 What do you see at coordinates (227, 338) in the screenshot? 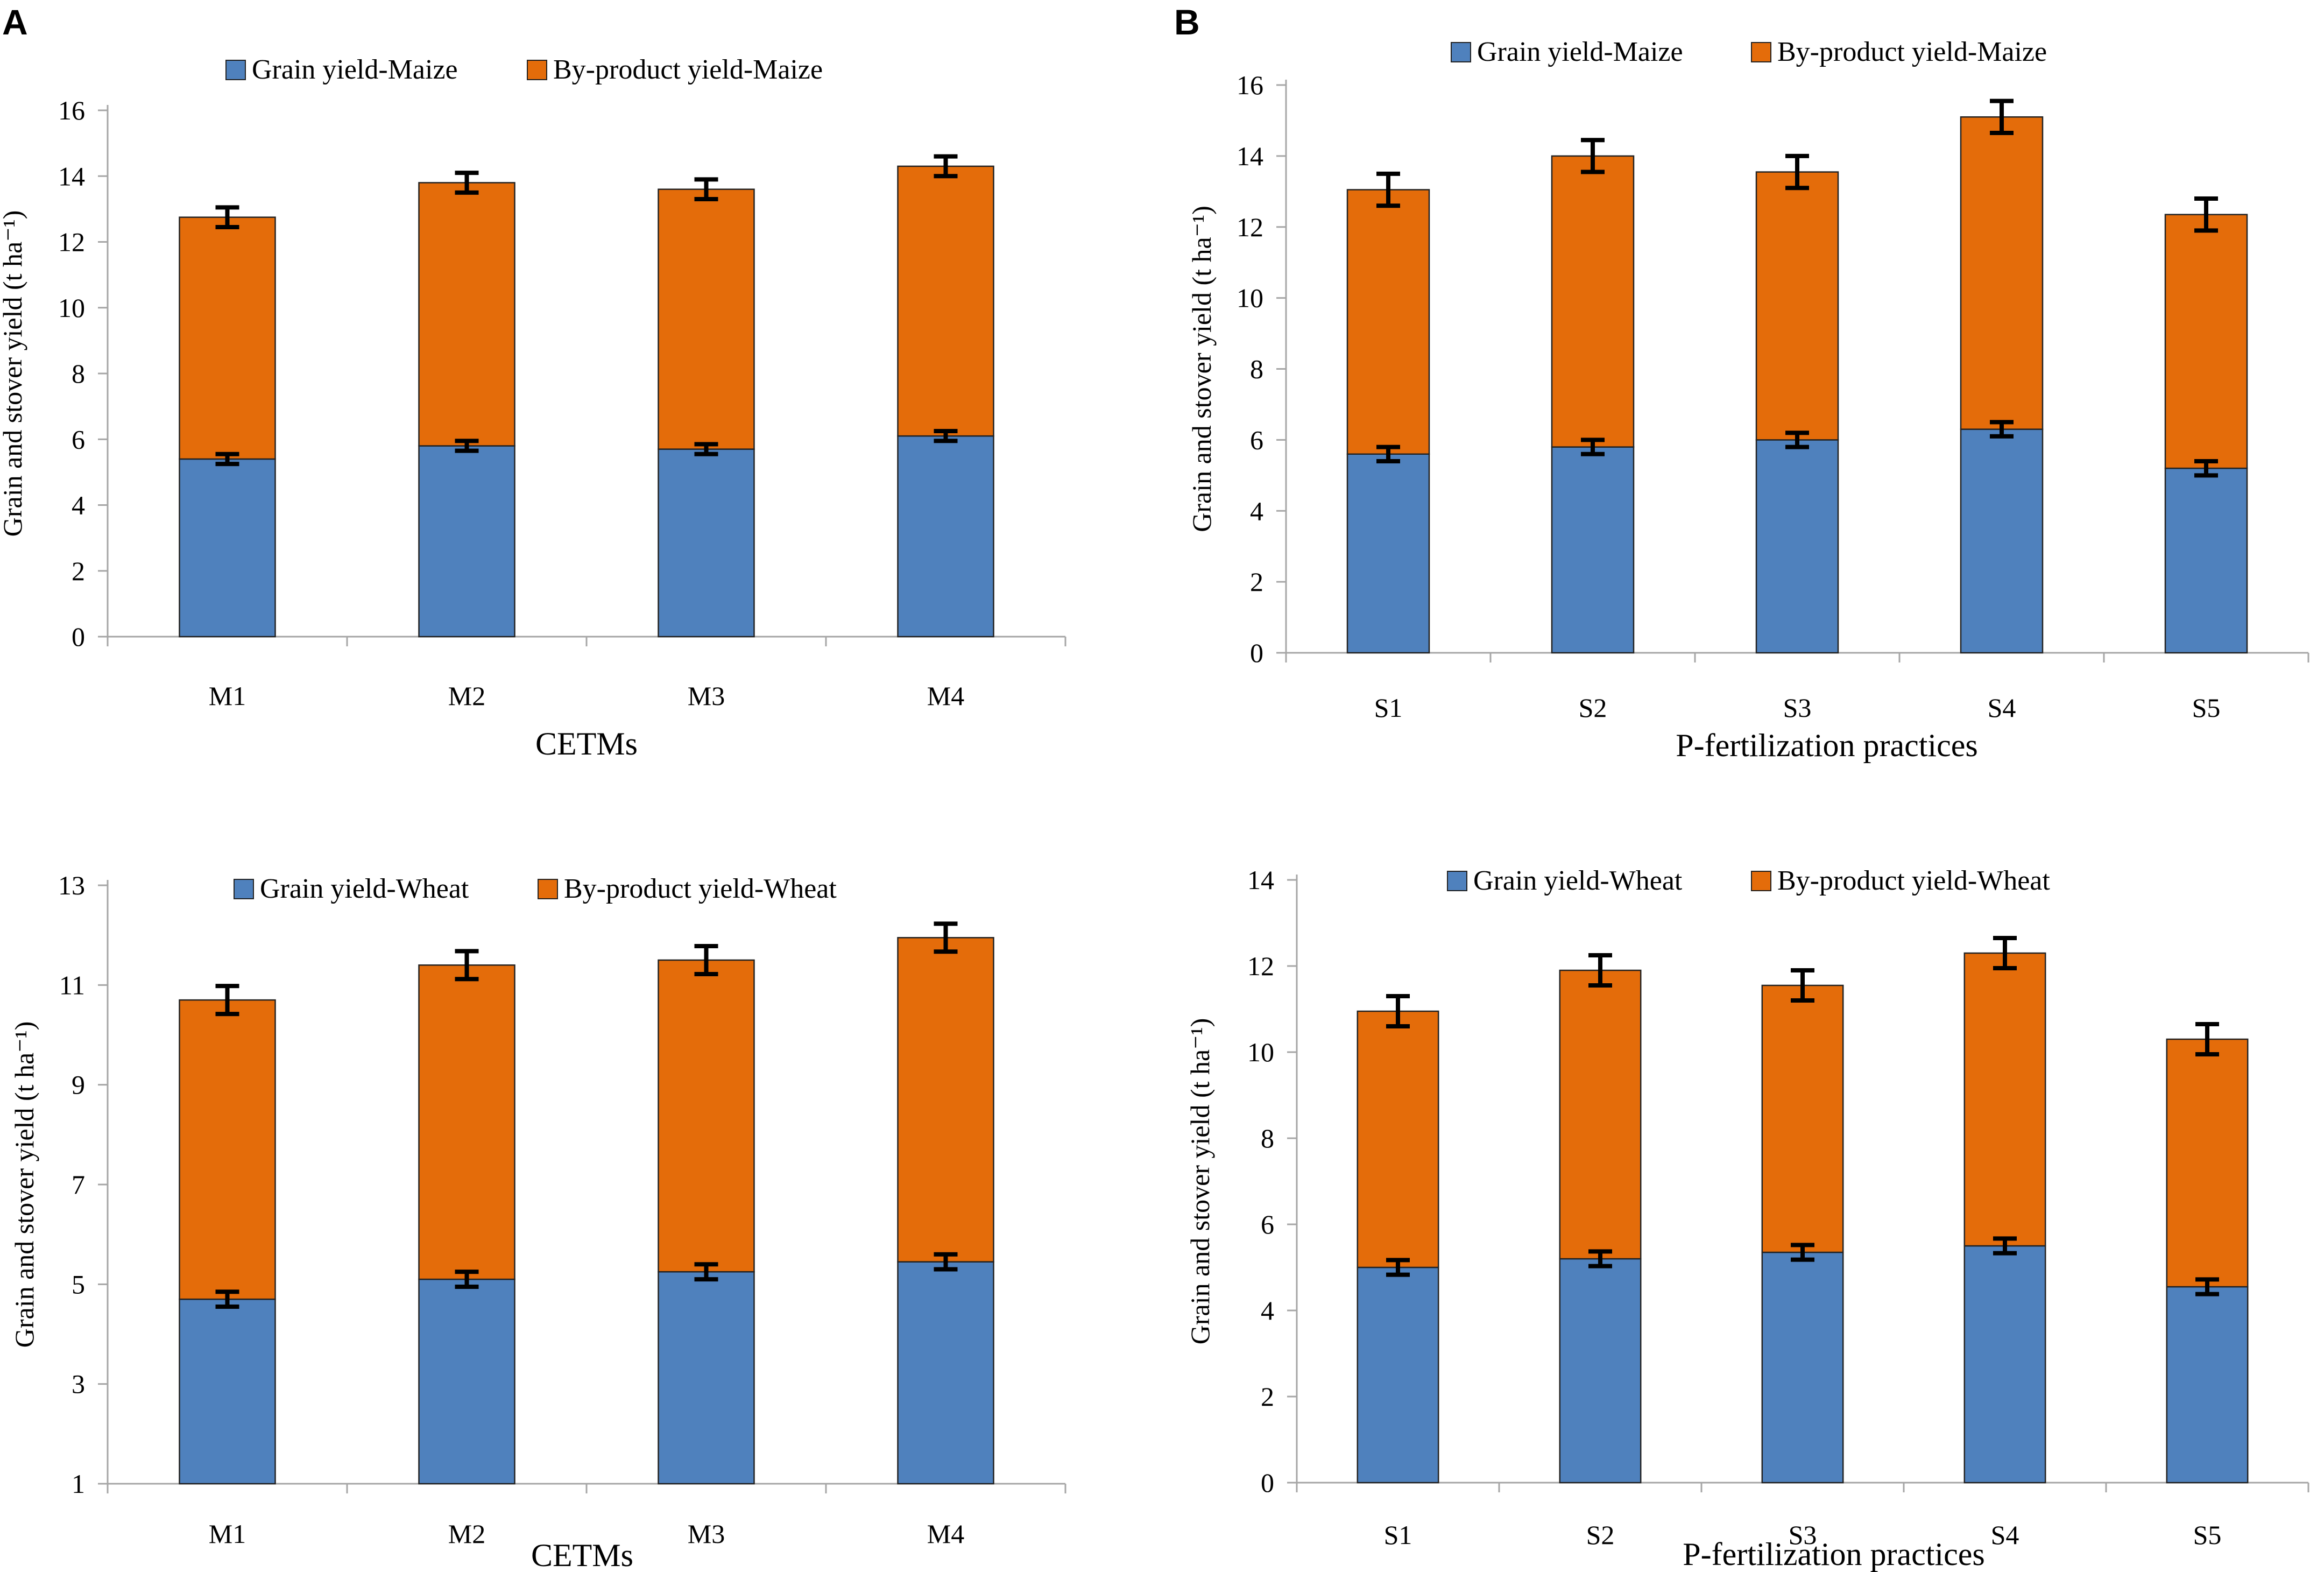
I see `bar-byproduct-m1` at bounding box center [227, 338].